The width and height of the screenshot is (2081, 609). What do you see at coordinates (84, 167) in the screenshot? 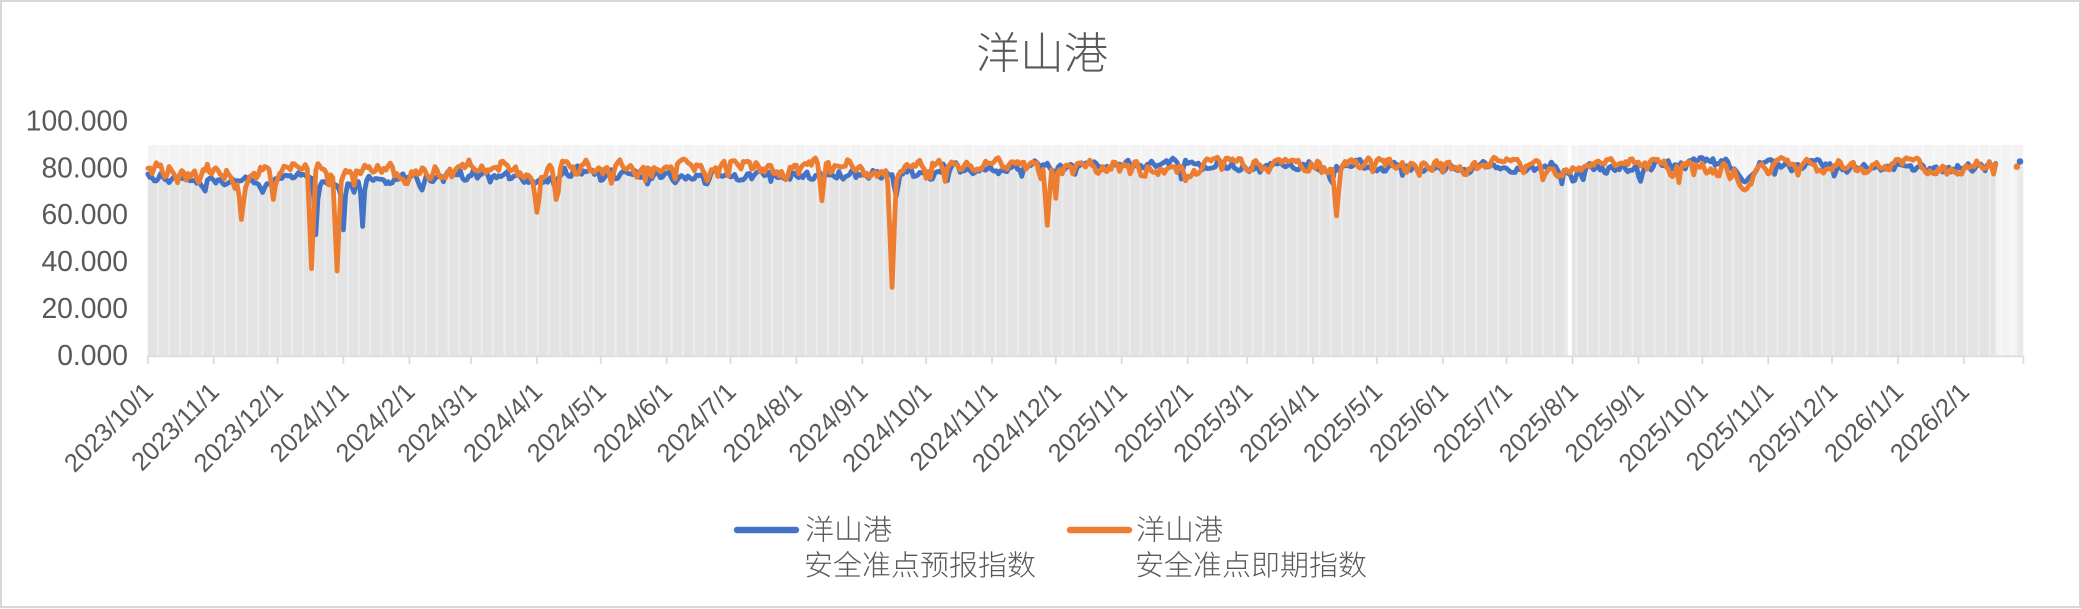
I see `svg-text: 80.000` at bounding box center [84, 167].